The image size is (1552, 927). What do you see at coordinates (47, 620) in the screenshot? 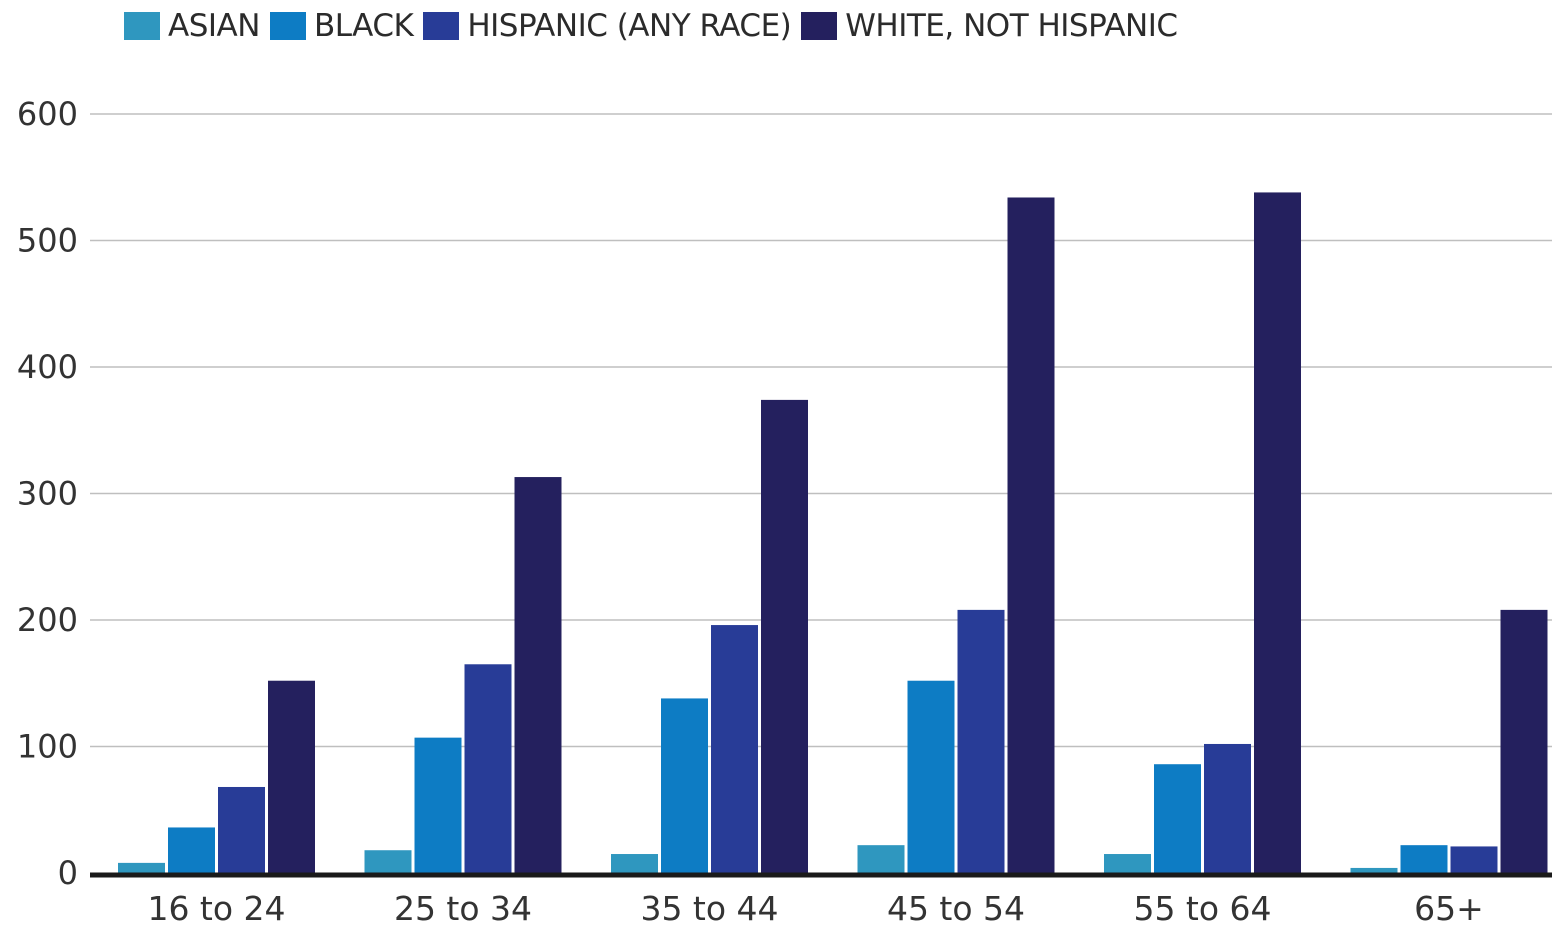
I see `y-tick-label: 200` at bounding box center [47, 620].